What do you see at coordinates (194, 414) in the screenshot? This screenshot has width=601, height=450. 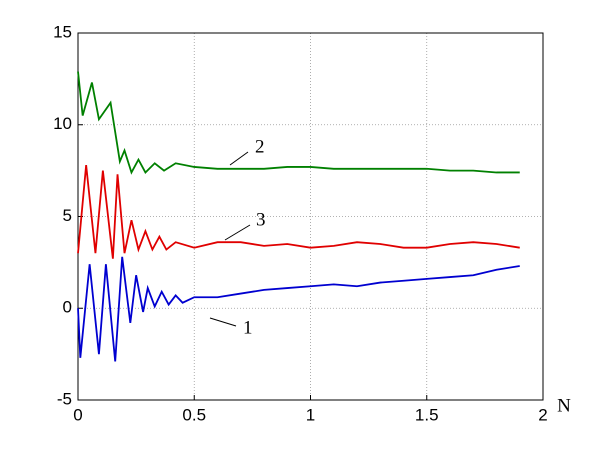 I see `x-tick-label: 0.5` at bounding box center [194, 414].